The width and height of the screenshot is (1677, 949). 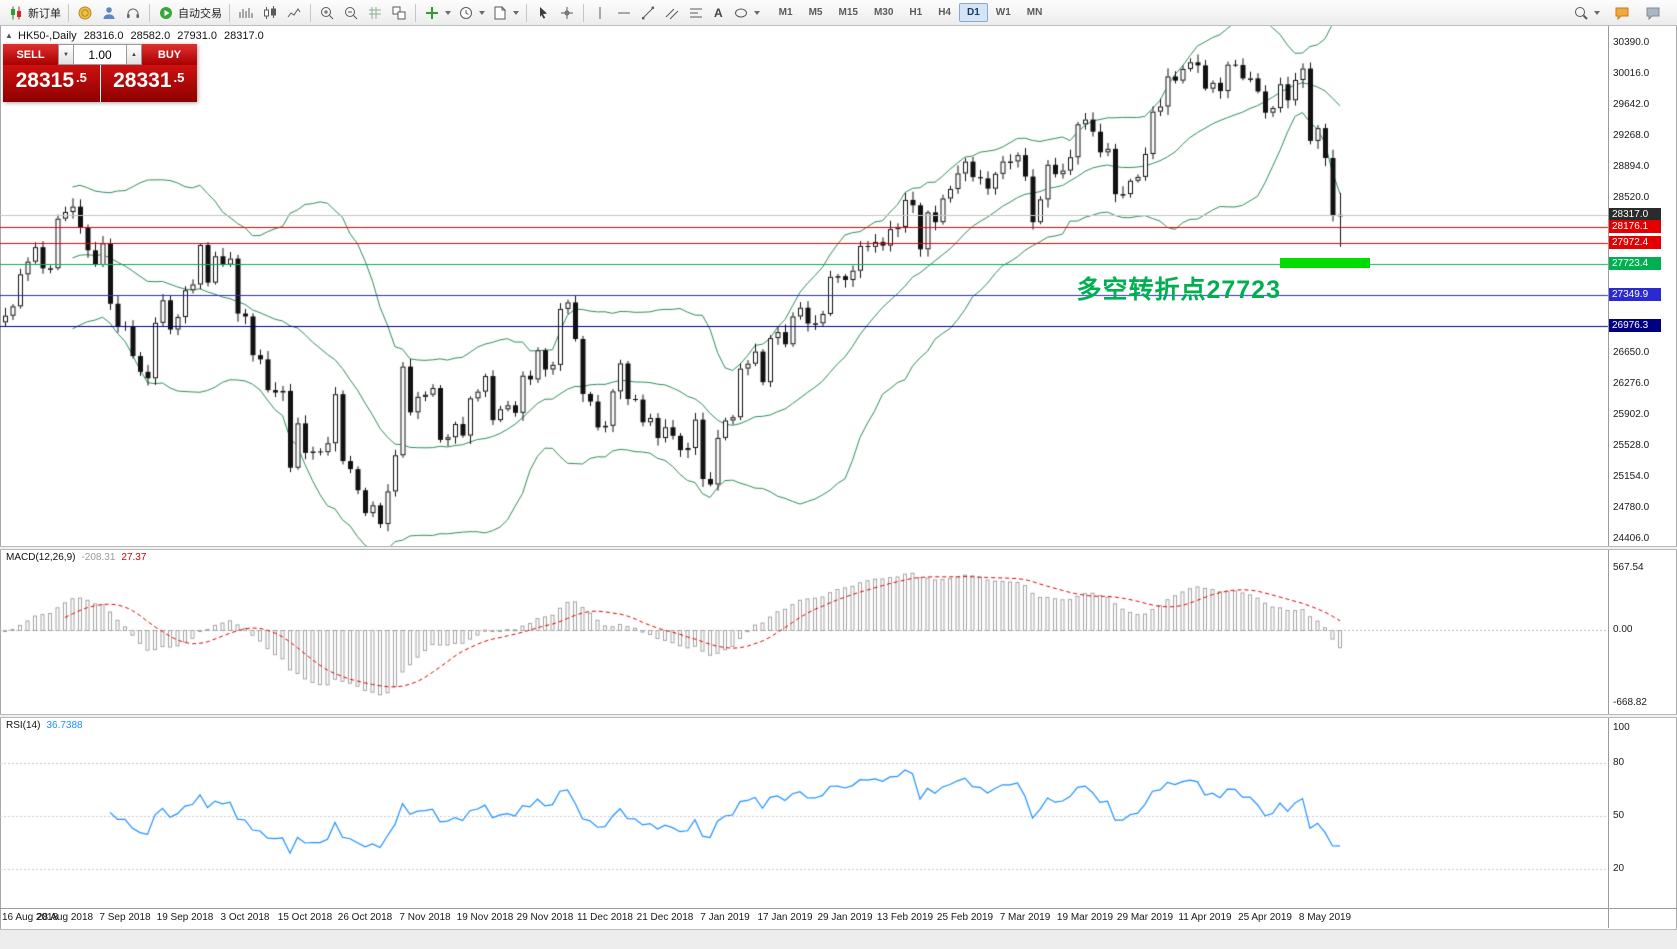 I want to click on ohlc-high: 28582.0, so click(x=150, y=36).